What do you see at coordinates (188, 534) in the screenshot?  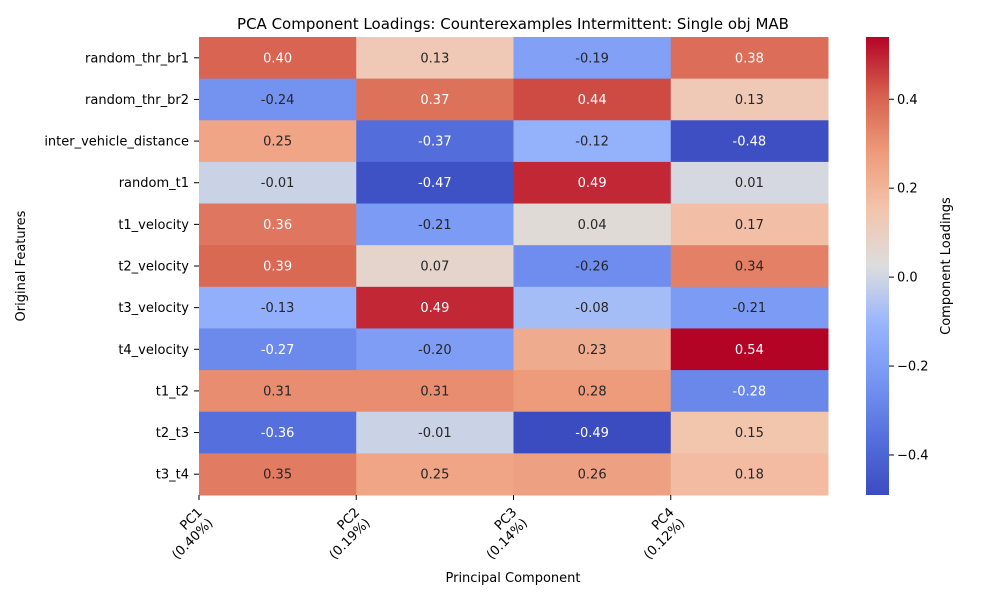 I see `x-tick-label: PC1(0.40%)` at bounding box center [188, 534].